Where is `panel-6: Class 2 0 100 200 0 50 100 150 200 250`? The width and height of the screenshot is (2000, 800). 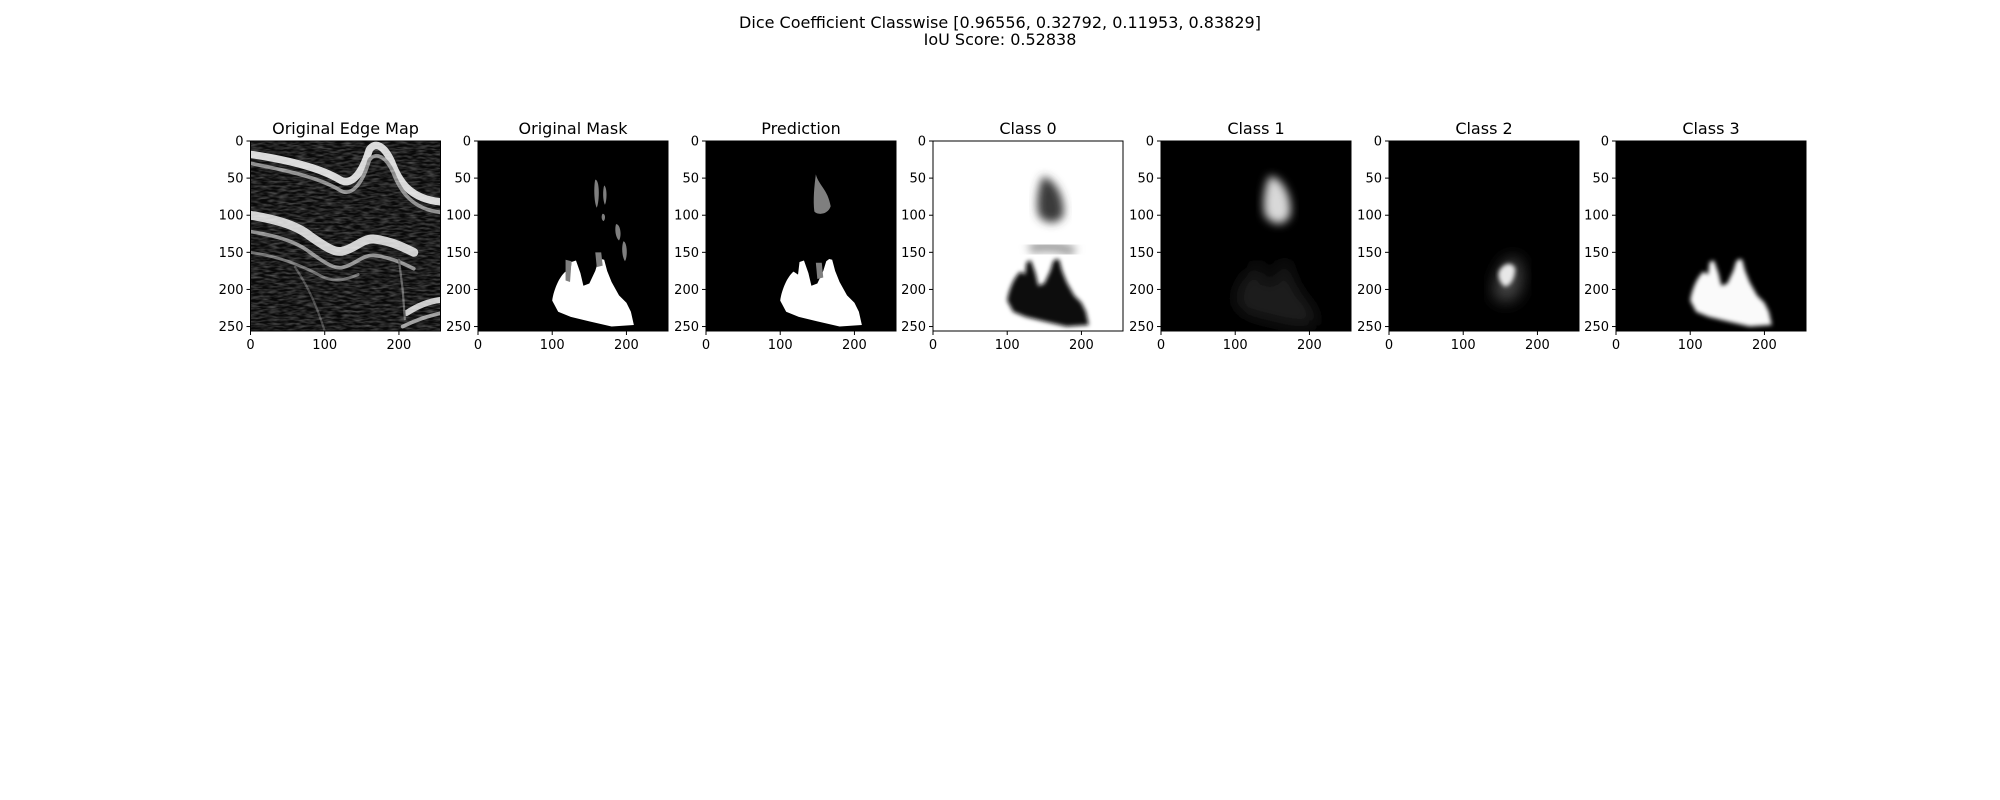 panel-6: Class 2 0 100 200 0 50 100 150 200 250 is located at coordinates (1468, 236).